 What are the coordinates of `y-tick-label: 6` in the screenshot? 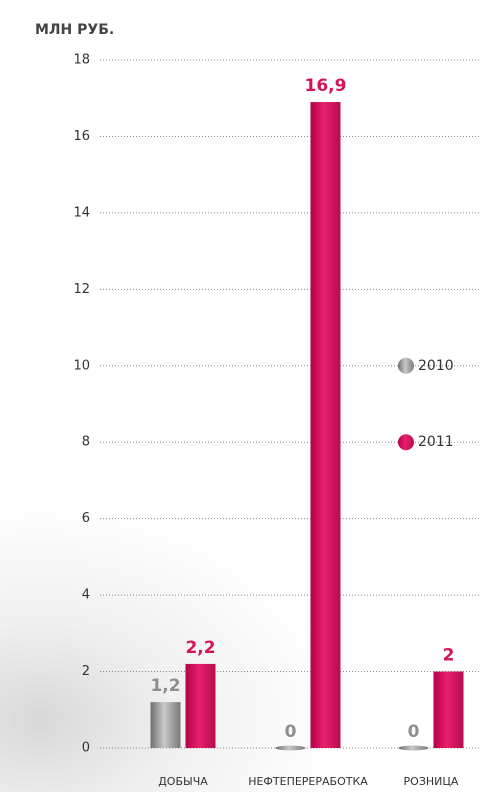 It's located at (86, 518).